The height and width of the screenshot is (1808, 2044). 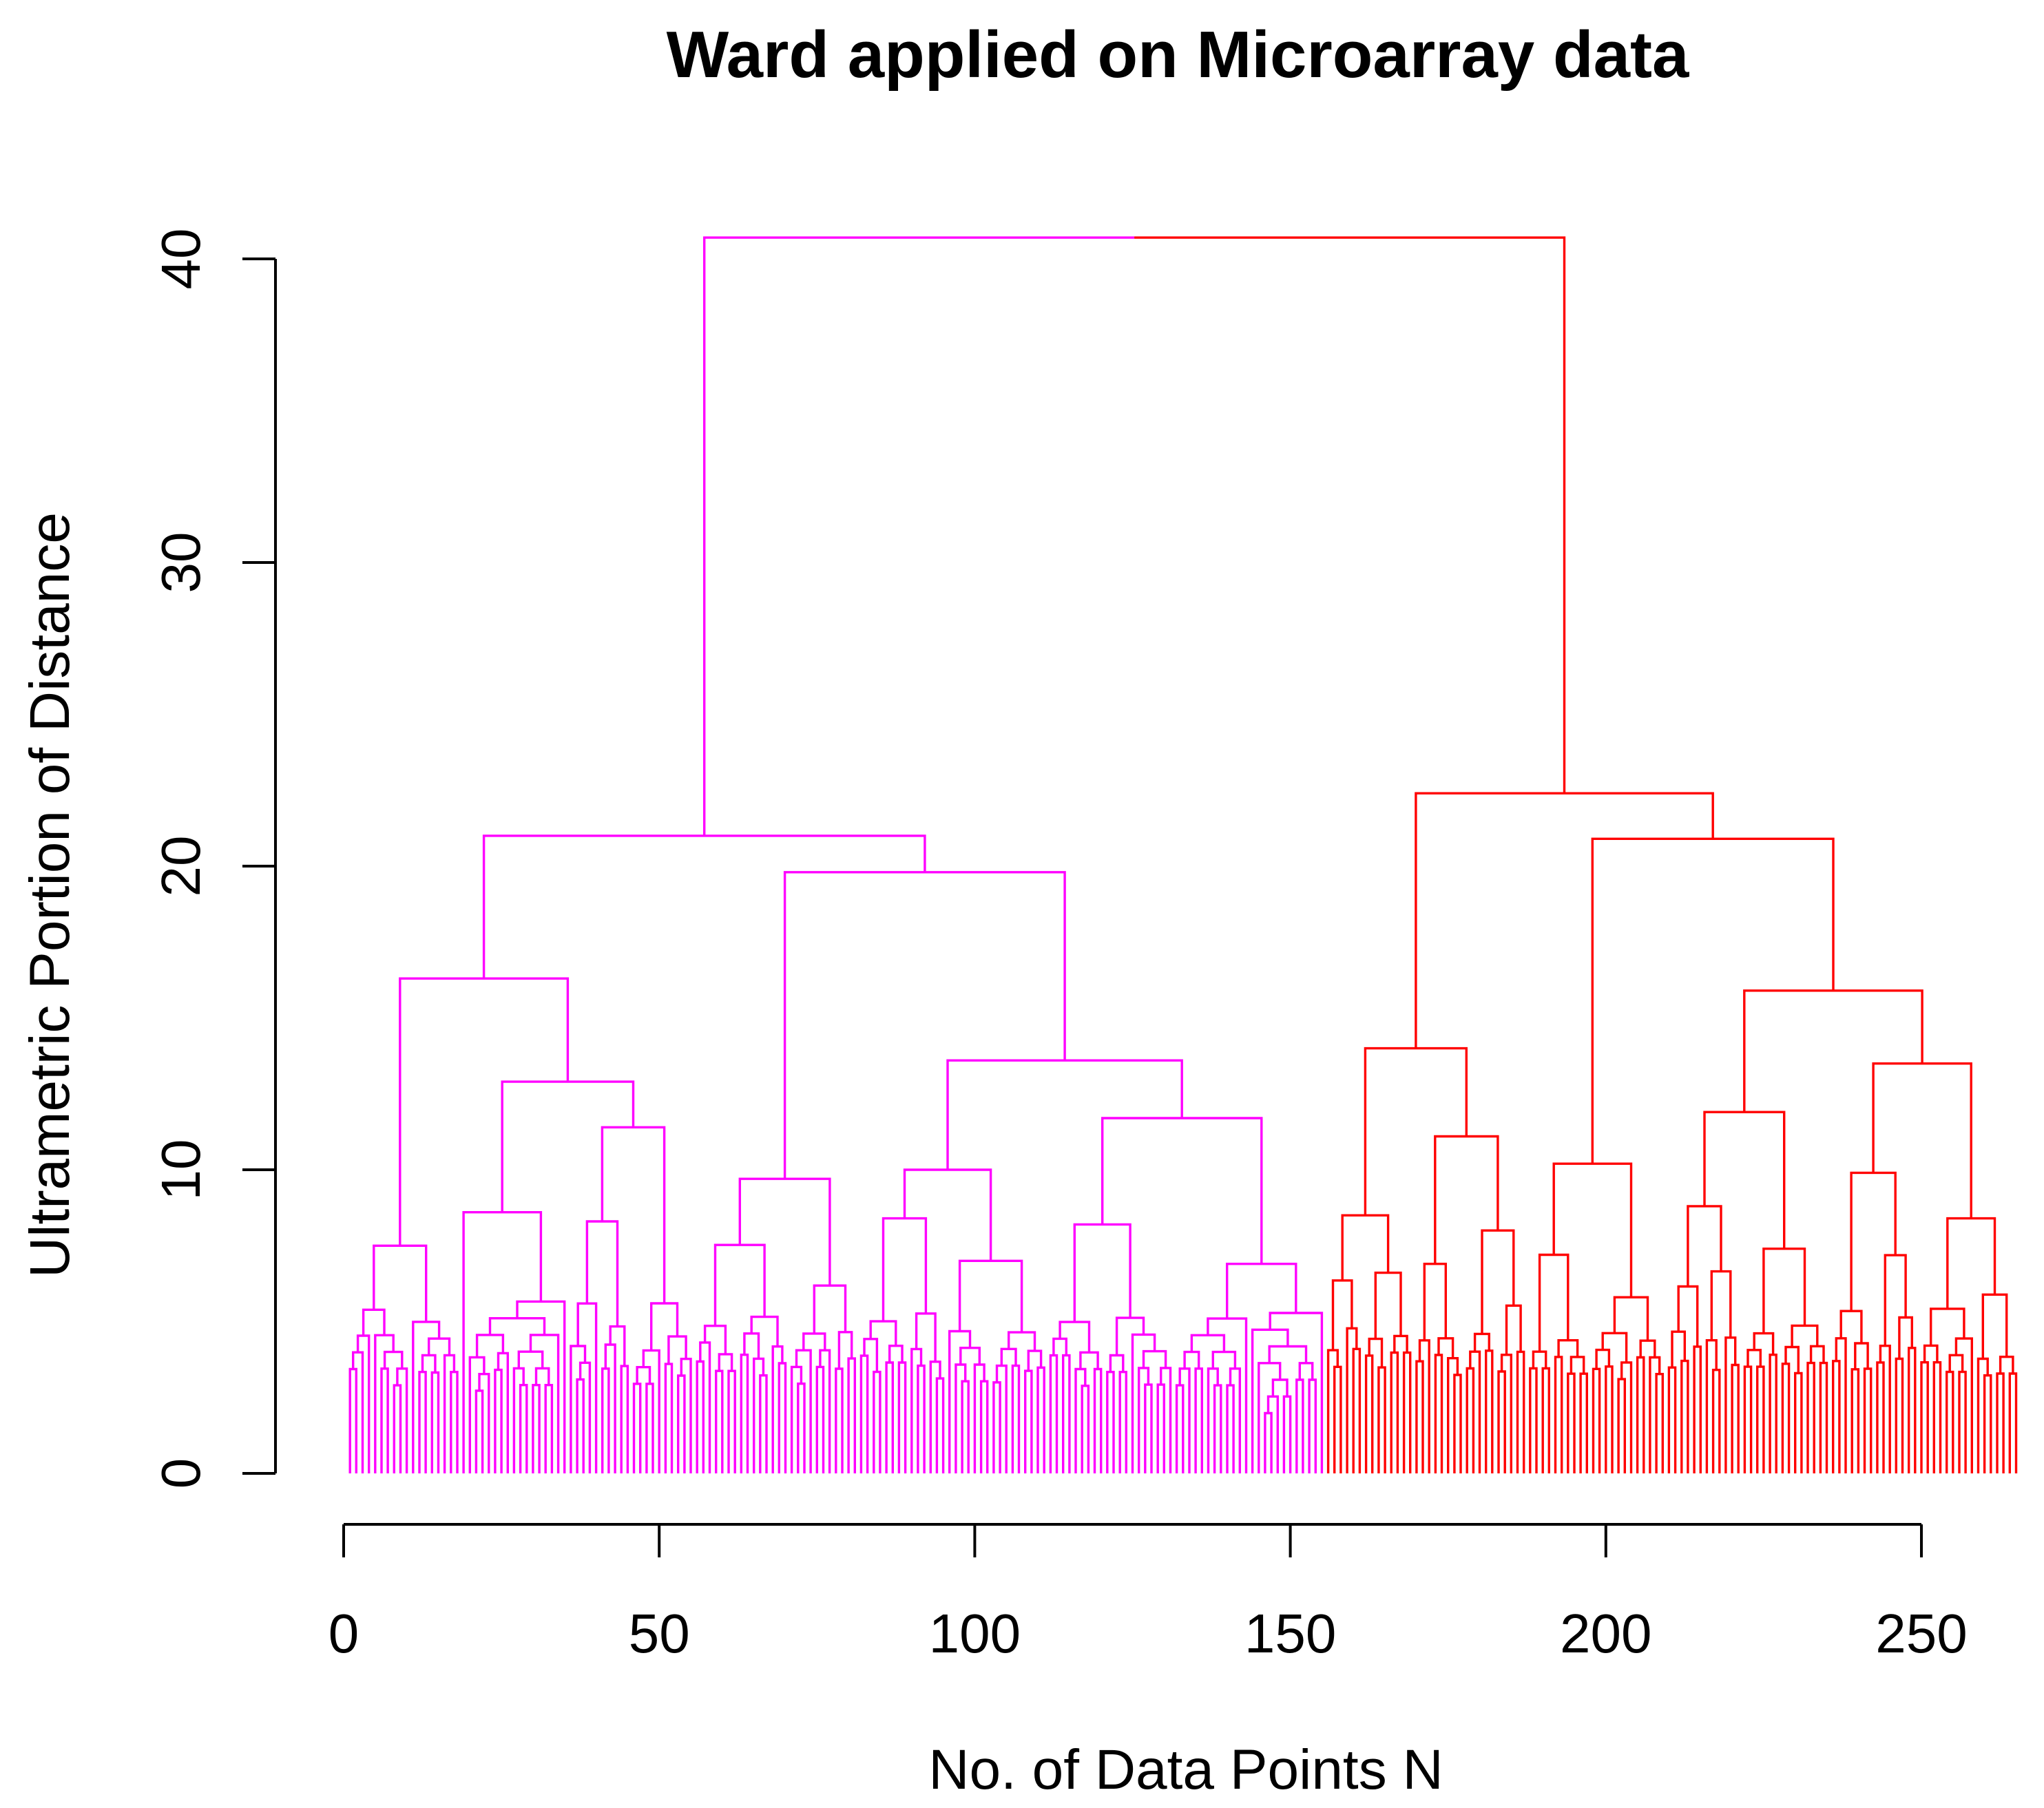 I want to click on y-tick-label: 30, so click(x=180, y=563).